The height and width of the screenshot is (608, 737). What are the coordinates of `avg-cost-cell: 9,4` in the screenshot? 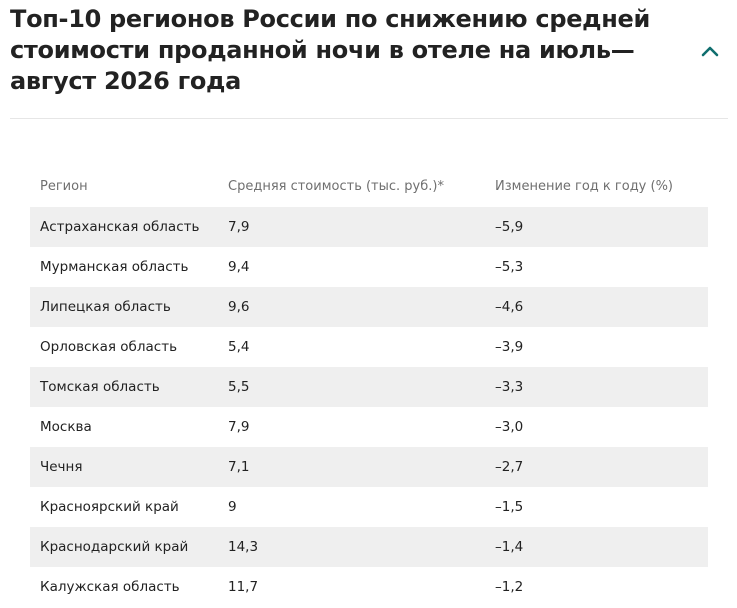 It's located at (351, 267).